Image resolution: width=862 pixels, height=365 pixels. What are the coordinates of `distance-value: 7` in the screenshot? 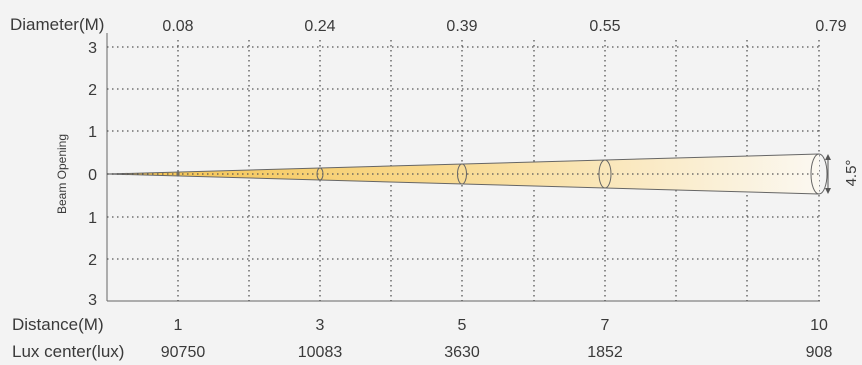 It's located at (605, 325).